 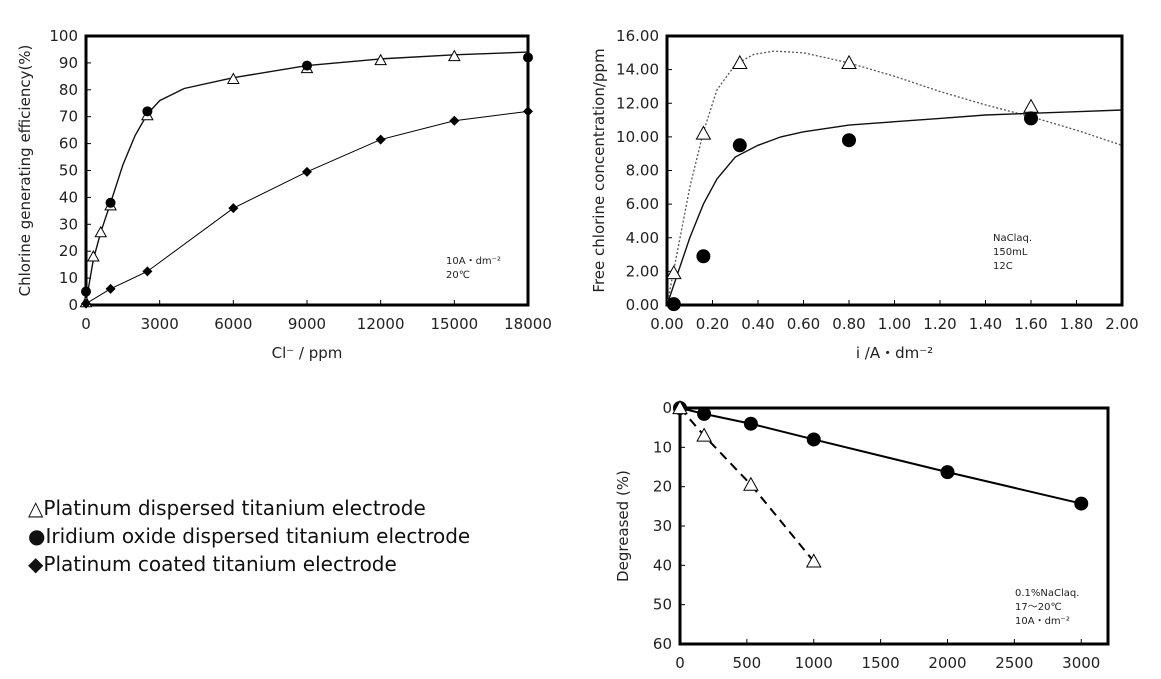 What do you see at coordinates (881, 663) in the screenshot?
I see `x-tick-label: 1500` at bounding box center [881, 663].